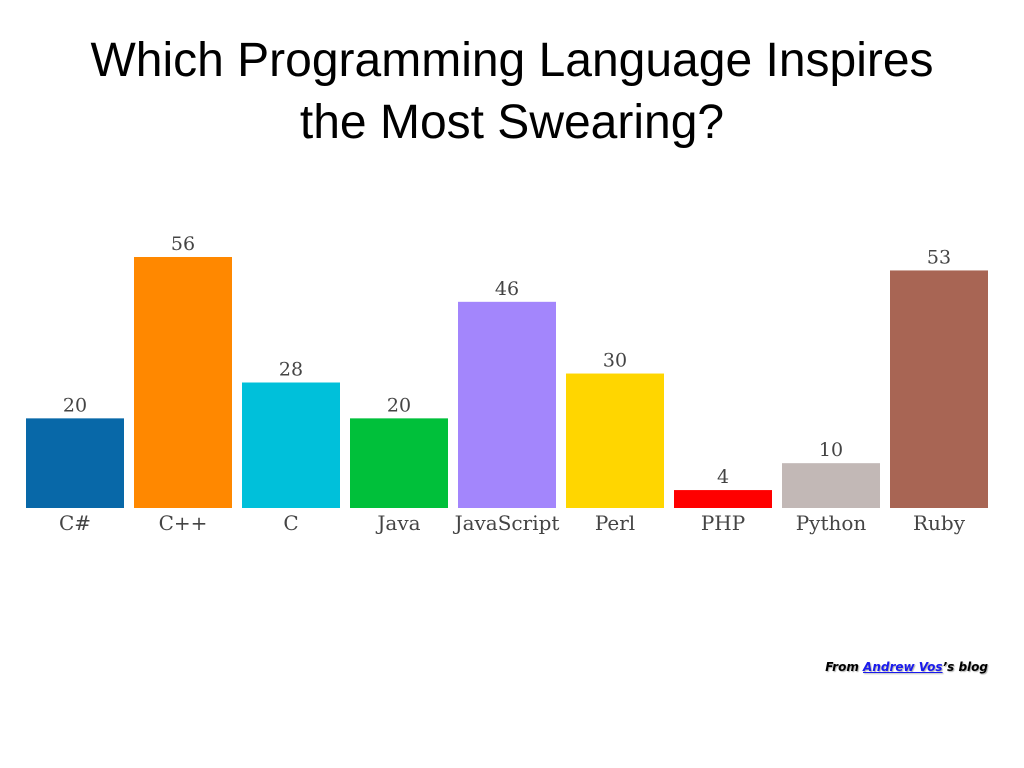  I want to click on value-label-python: 10, so click(831, 450).